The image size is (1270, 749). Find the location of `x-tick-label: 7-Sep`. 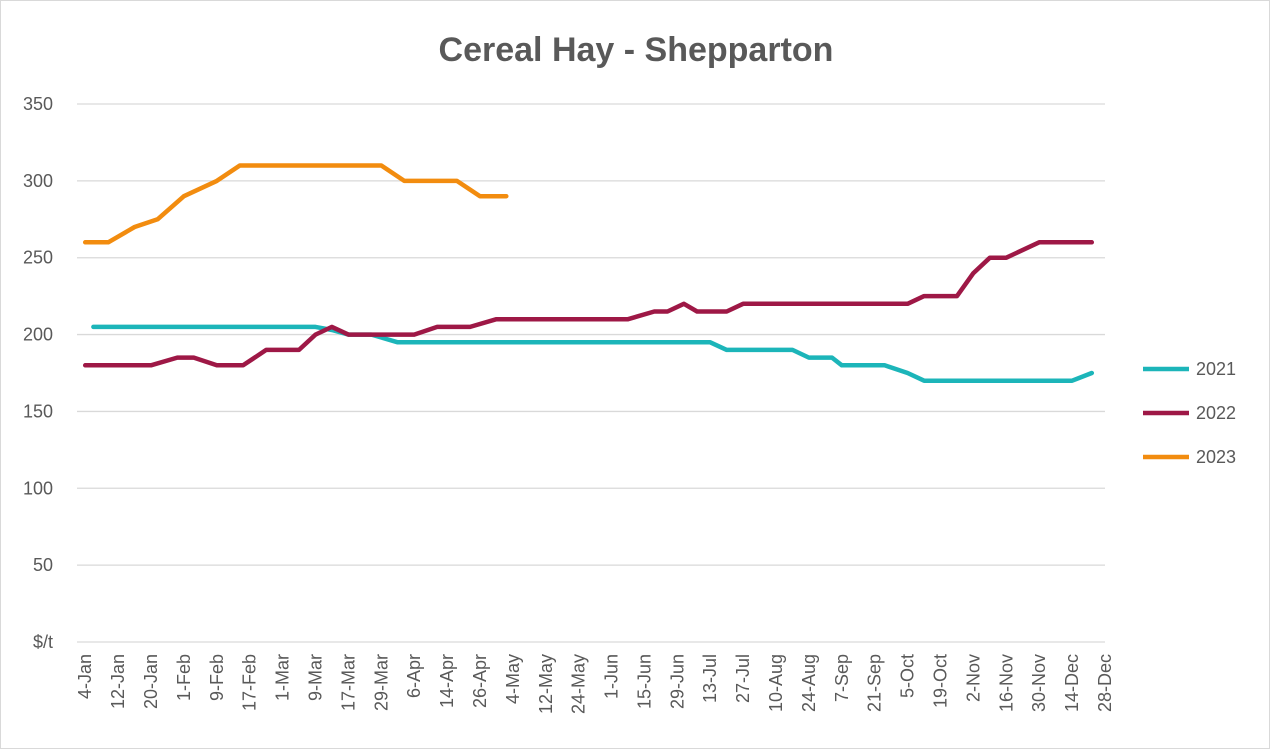

x-tick-label: 7-Sep is located at coordinates (842, 678).